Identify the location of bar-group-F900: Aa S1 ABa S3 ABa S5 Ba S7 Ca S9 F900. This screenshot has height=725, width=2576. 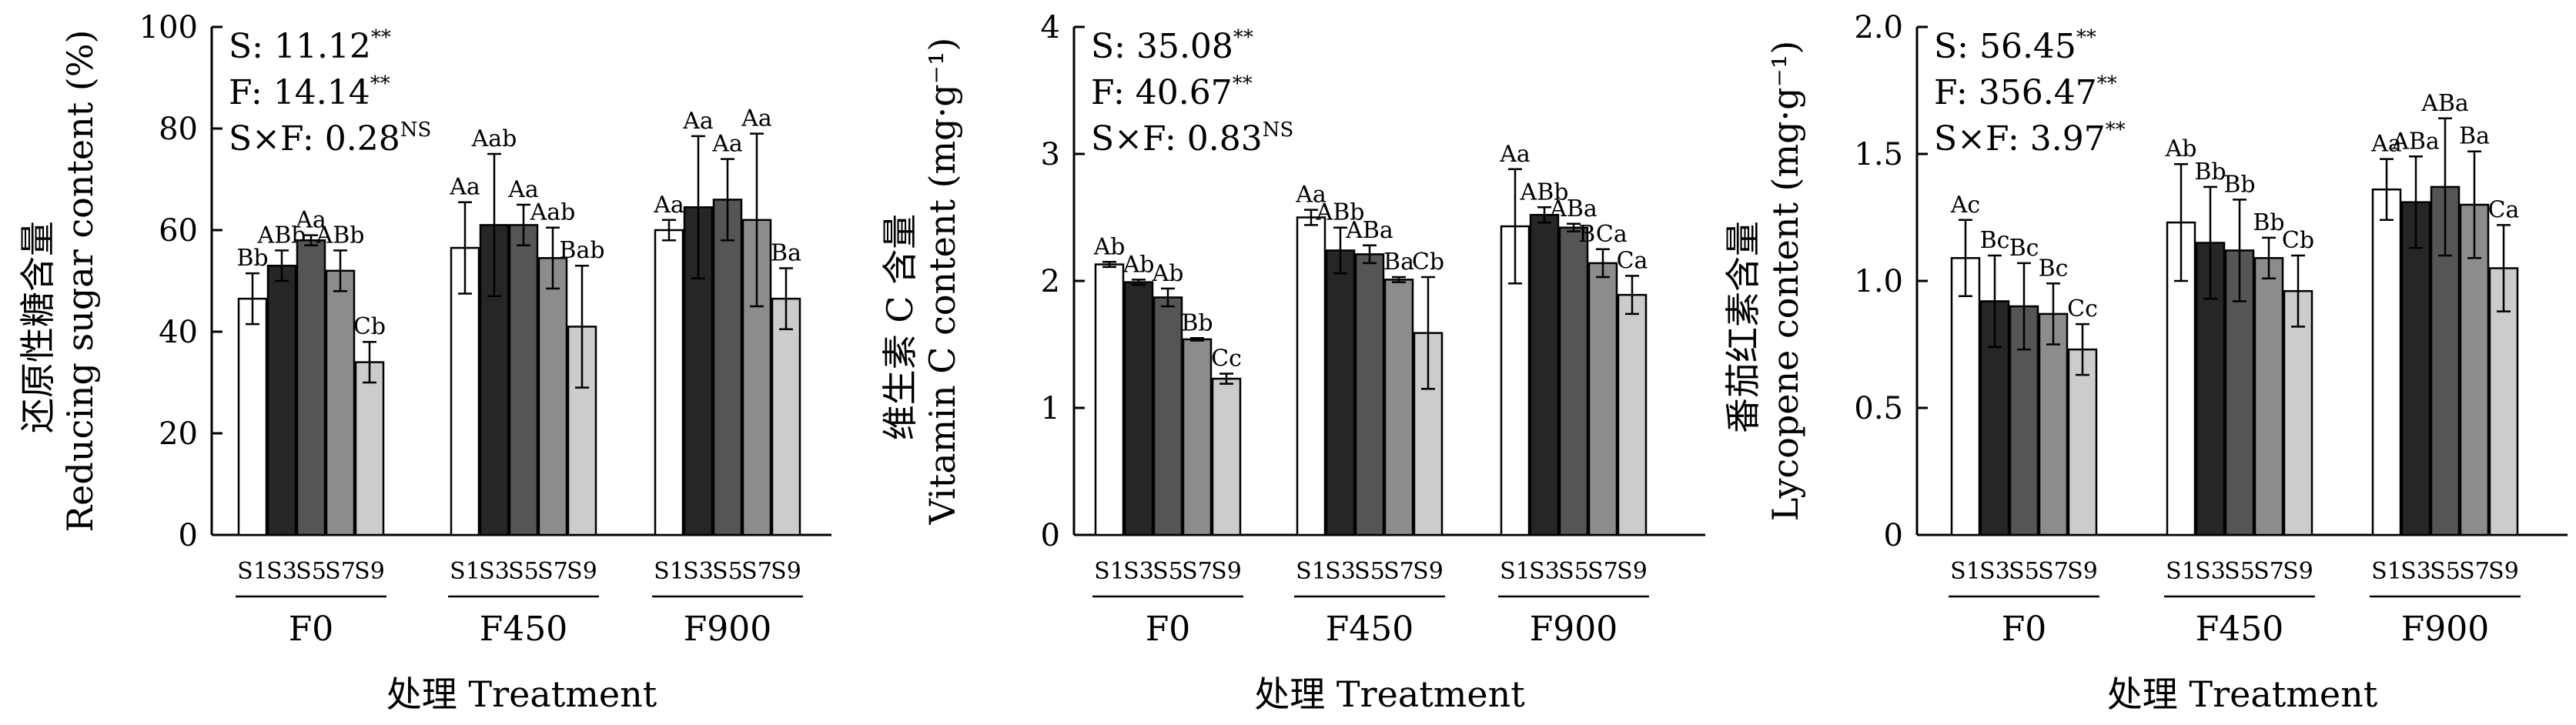
(2445, 370).